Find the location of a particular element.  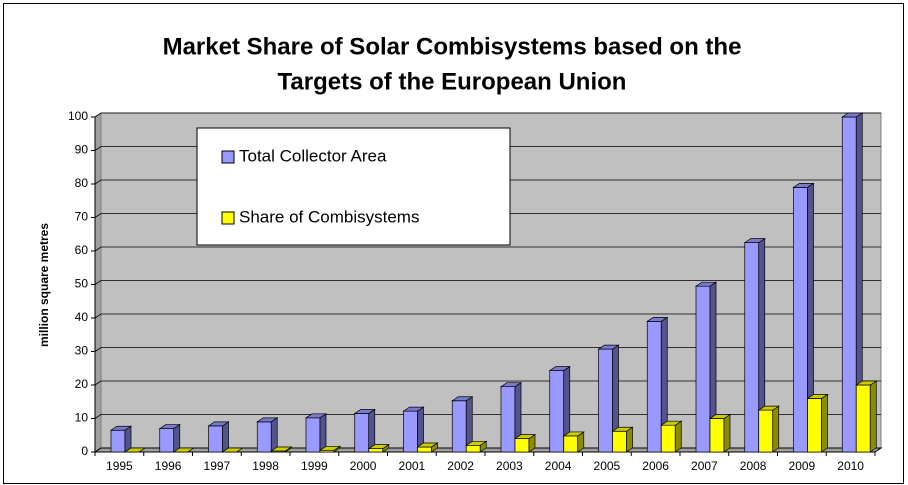

legend-box is located at coordinates (353, 186).